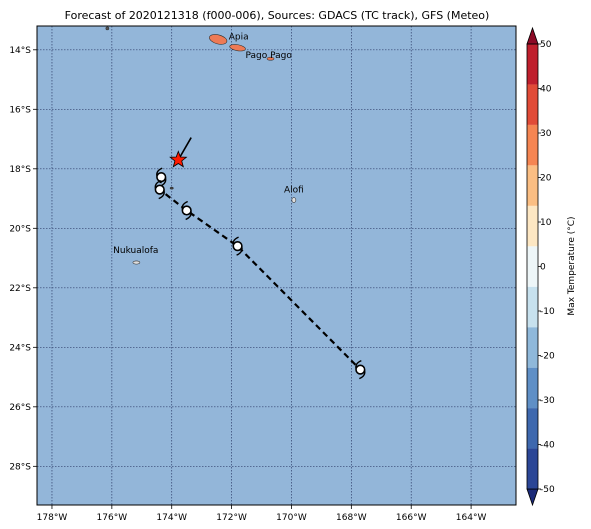 Image resolution: width=591 pixels, height=529 pixels. Describe the element at coordinates (546, 179) in the screenshot. I see `colorbar-tick-label: 20` at that location.